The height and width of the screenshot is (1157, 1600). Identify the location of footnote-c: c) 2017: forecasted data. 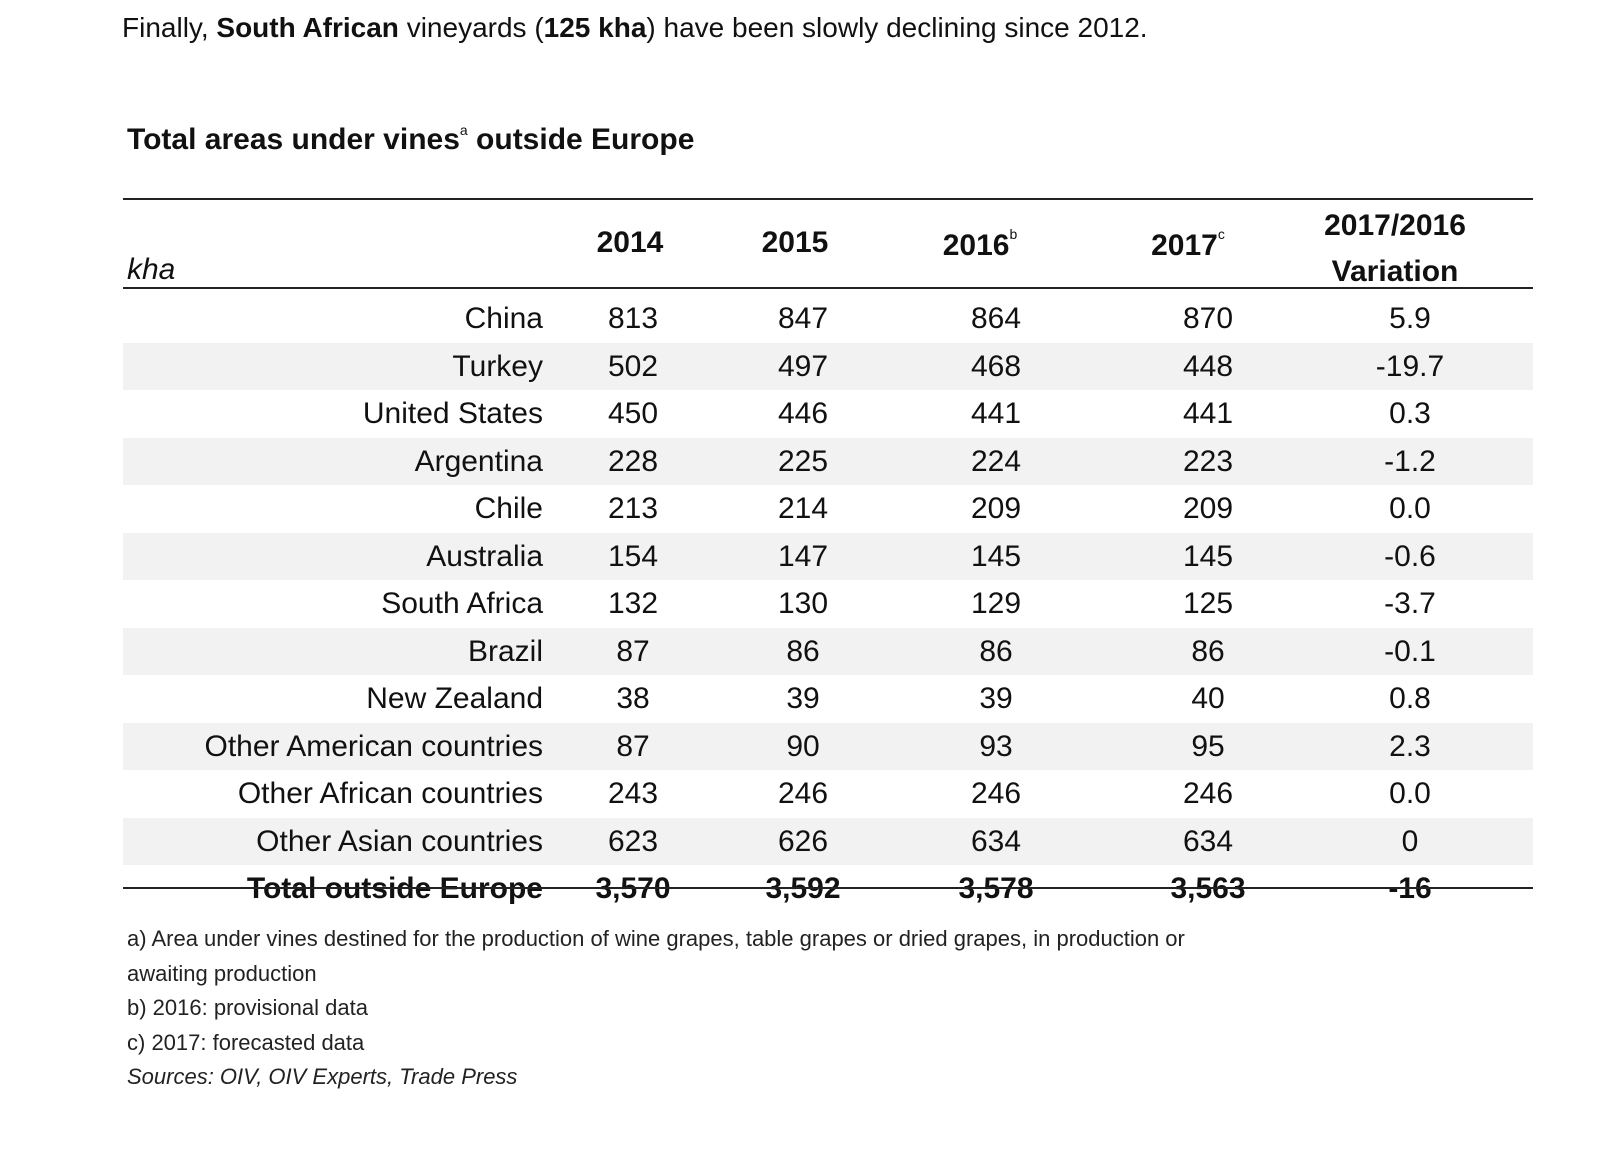
(246, 1042).